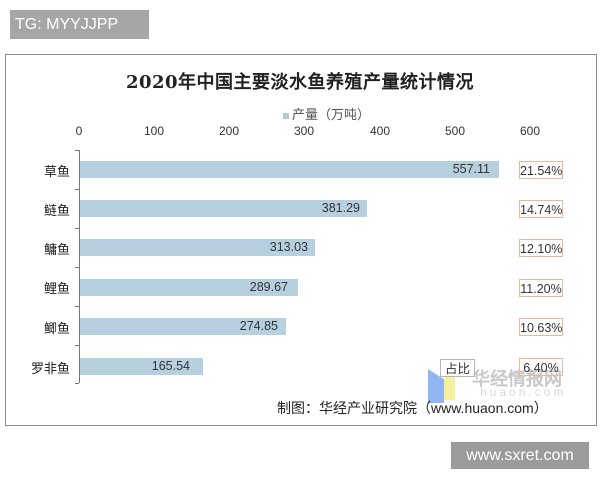  Describe the element at coordinates (541, 209) in the screenshot. I see `share-label: 14.74%` at that location.